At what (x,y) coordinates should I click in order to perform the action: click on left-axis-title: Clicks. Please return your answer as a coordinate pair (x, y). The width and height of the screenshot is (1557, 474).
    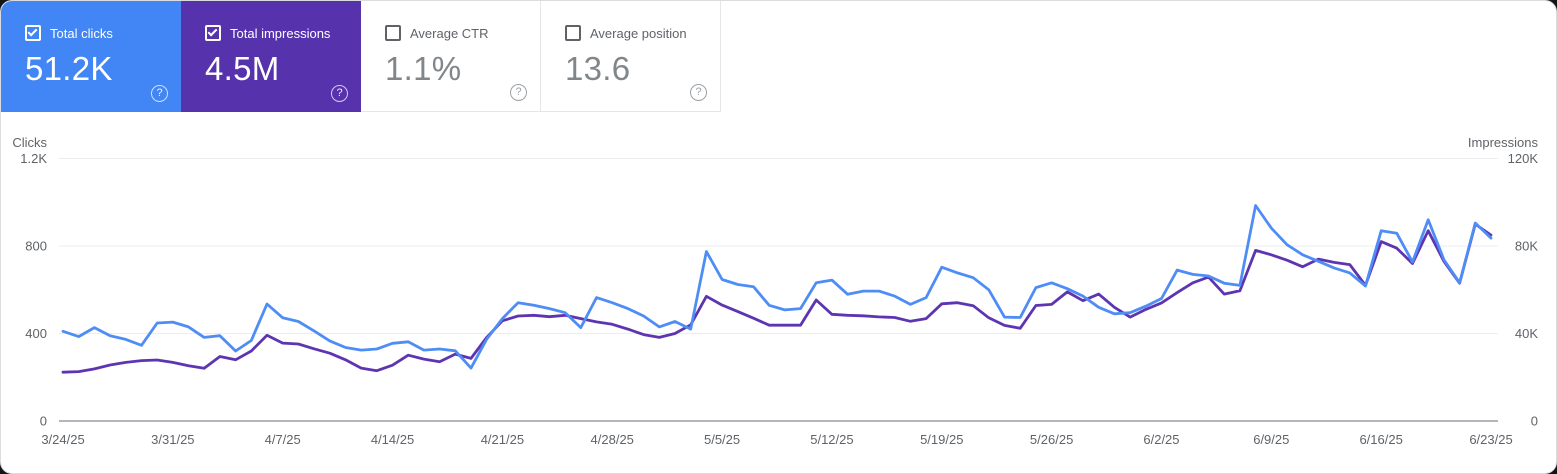
    Looking at the image, I should click on (29, 142).